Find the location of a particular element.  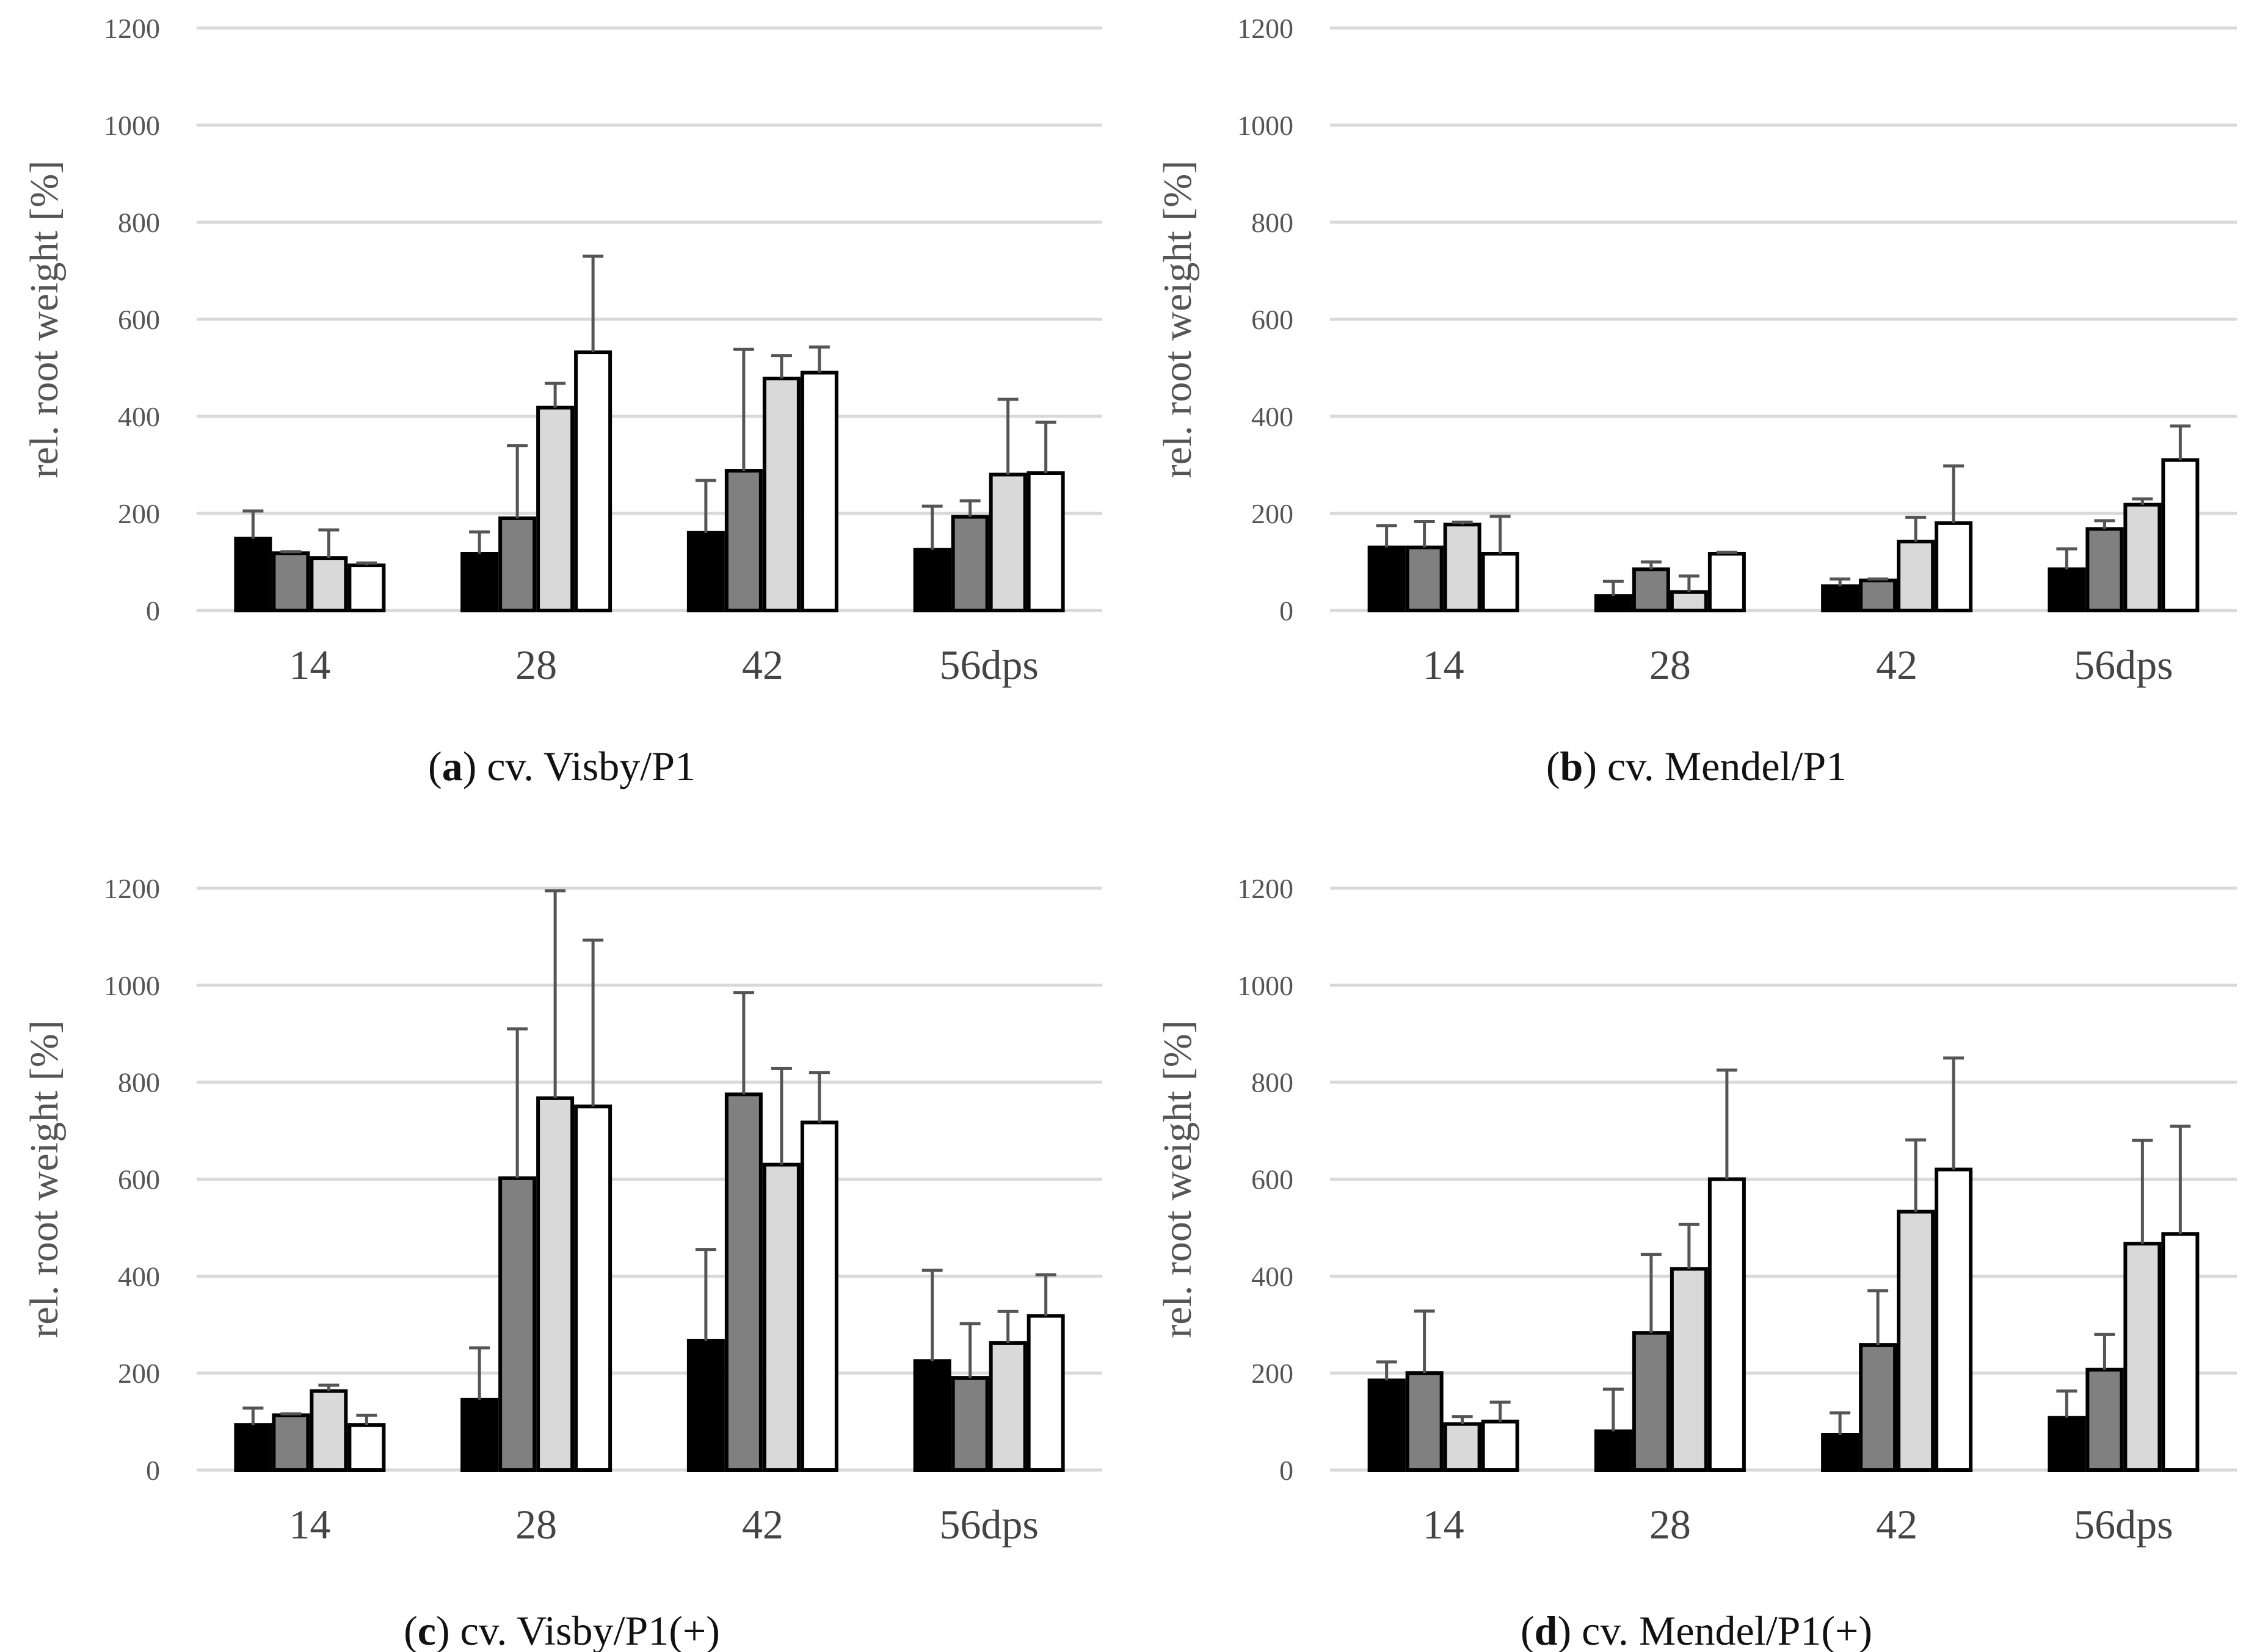

bar-d-cat4-s3 is located at coordinates (2143, 1357).